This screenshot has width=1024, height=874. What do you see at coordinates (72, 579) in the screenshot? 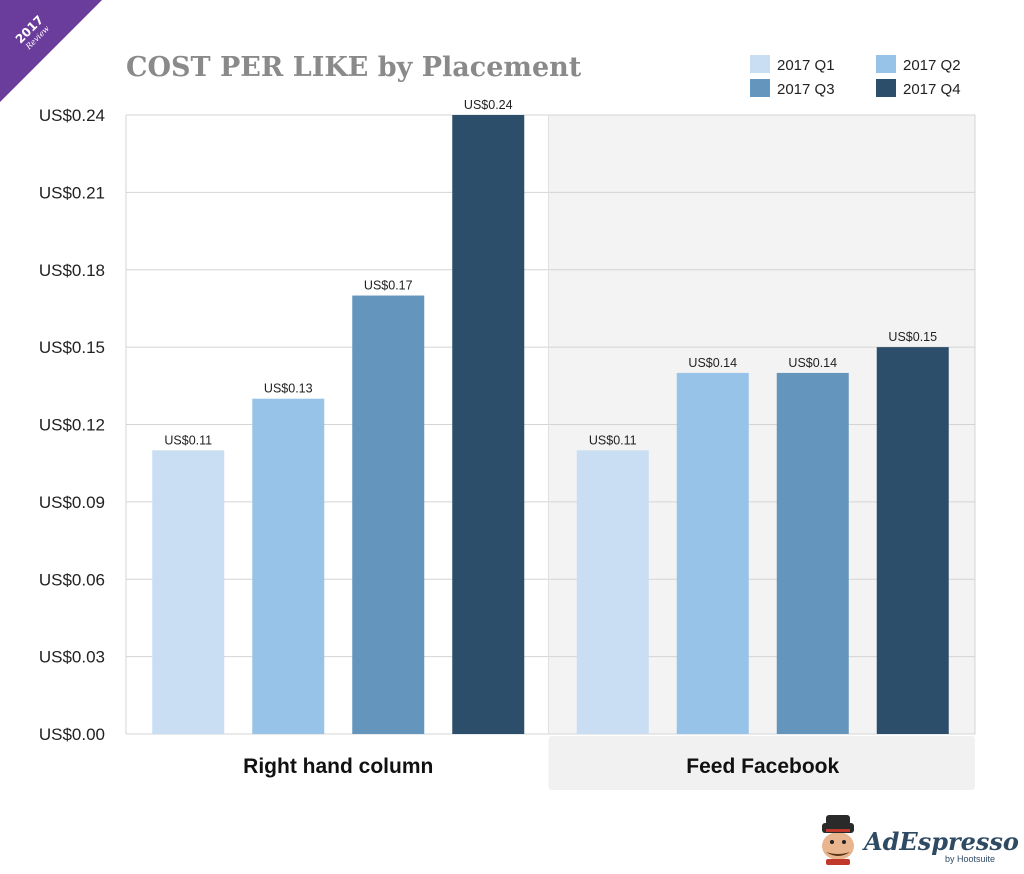
I see `y-tick-label: US$0.06` at bounding box center [72, 579].